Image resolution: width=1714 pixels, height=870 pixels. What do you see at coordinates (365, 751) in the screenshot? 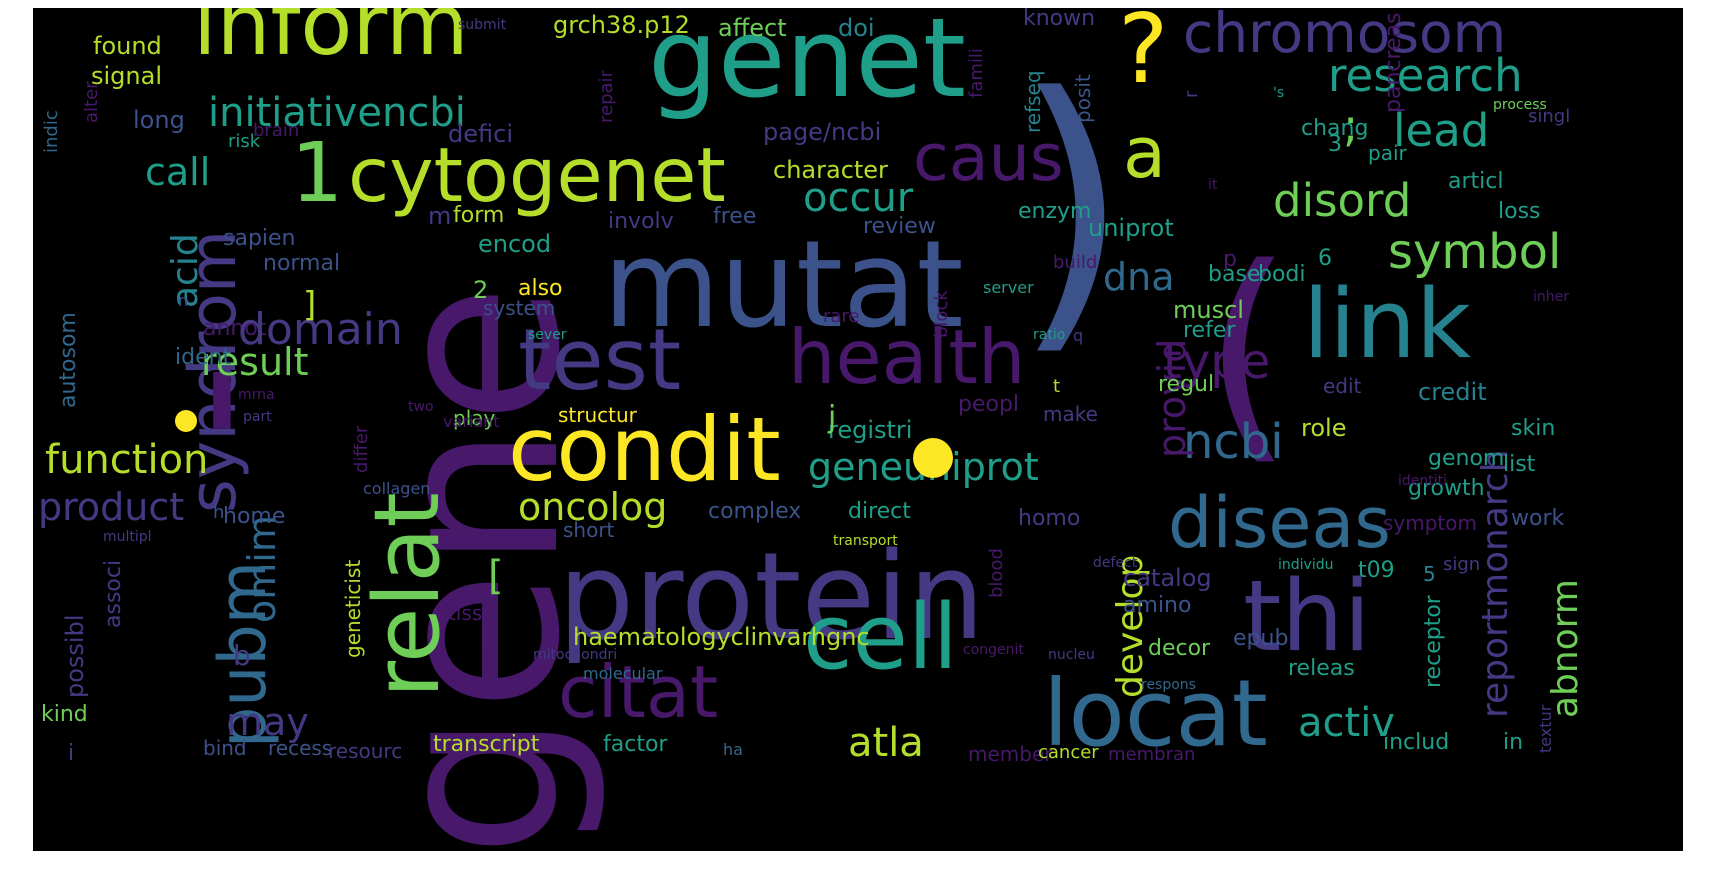
I see `cloud-word: resourc` at bounding box center [365, 751].